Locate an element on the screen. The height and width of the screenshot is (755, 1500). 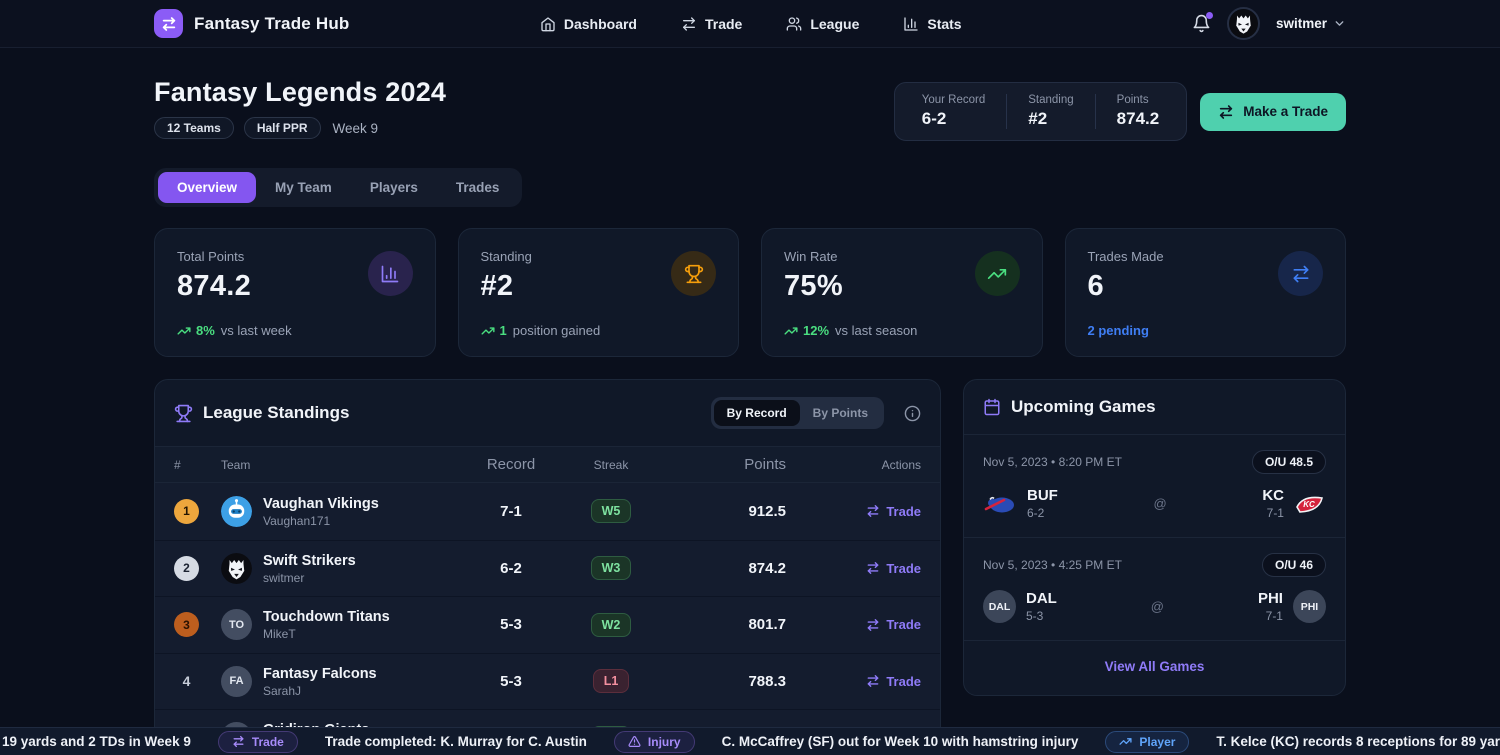
tab-my-team: My Team is located at coordinates (303, 187).